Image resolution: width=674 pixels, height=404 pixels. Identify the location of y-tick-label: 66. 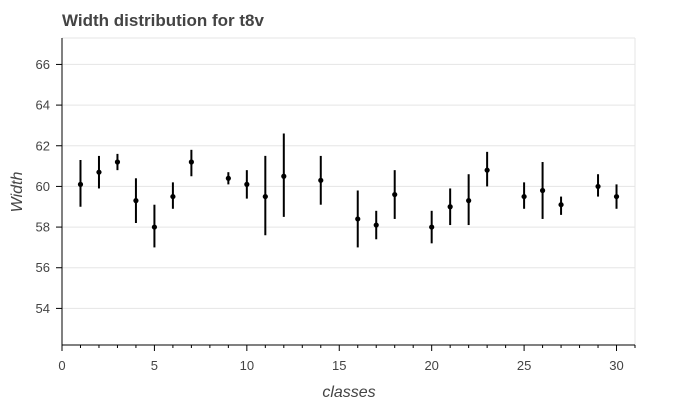
(43, 64).